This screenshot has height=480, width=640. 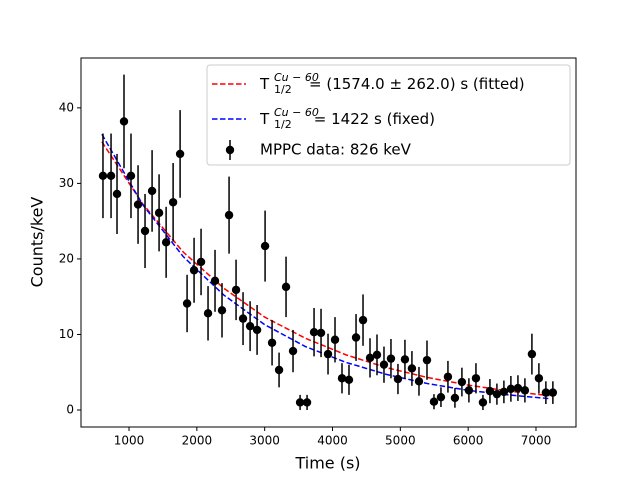 What do you see at coordinates (66, 334) in the screenshot?
I see `y-tick-label: 10` at bounding box center [66, 334].